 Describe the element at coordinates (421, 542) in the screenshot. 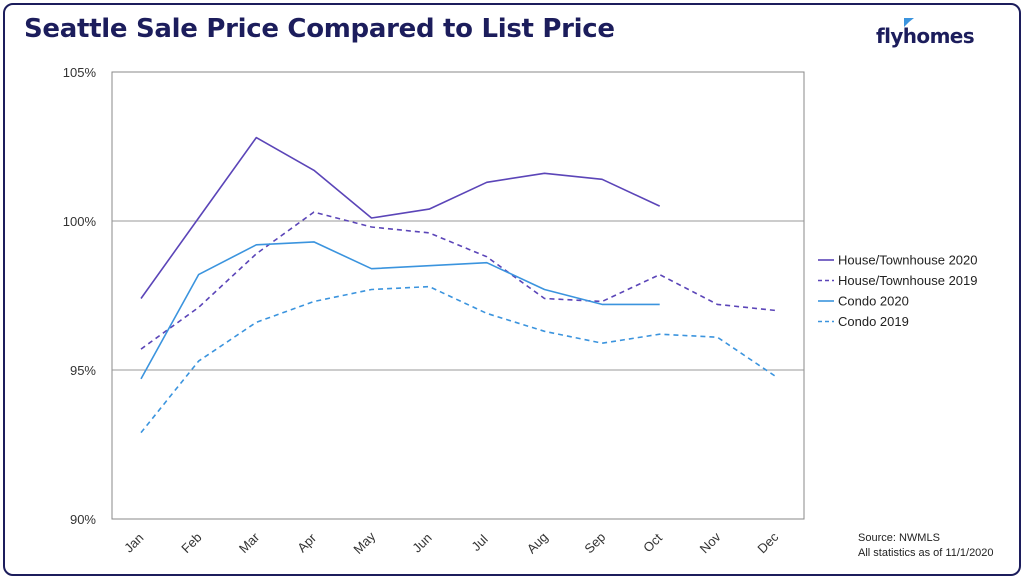

I see `x-tick-label: Jun` at that location.